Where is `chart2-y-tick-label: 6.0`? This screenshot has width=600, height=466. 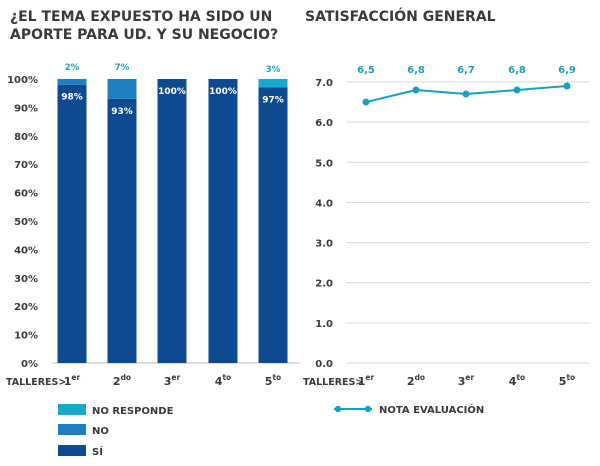
chart2-y-tick-label: 6.0 is located at coordinates (324, 123).